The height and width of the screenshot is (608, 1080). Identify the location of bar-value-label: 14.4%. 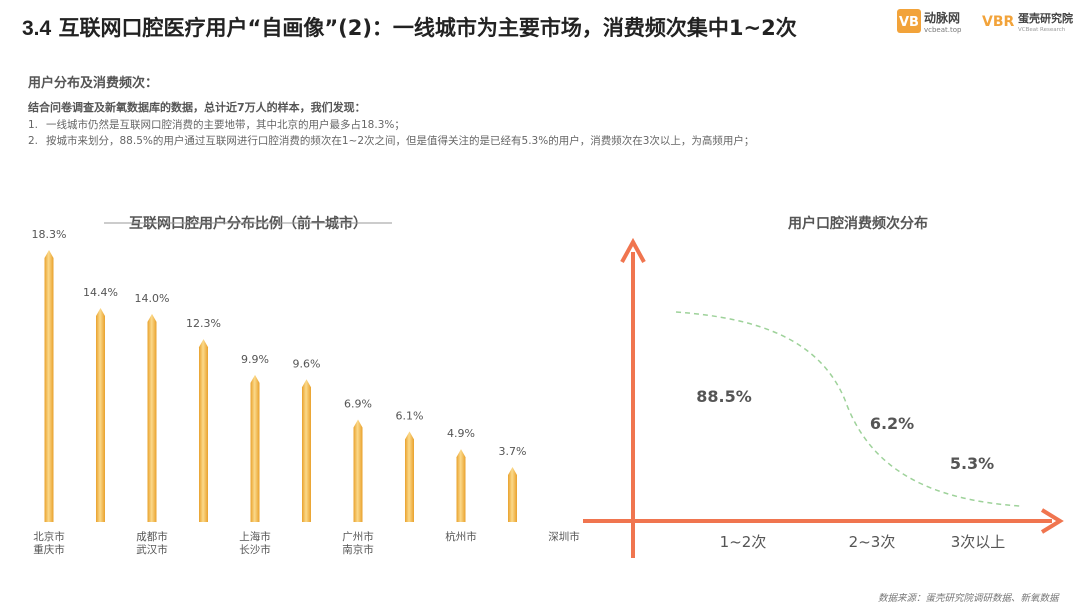
(100, 292).